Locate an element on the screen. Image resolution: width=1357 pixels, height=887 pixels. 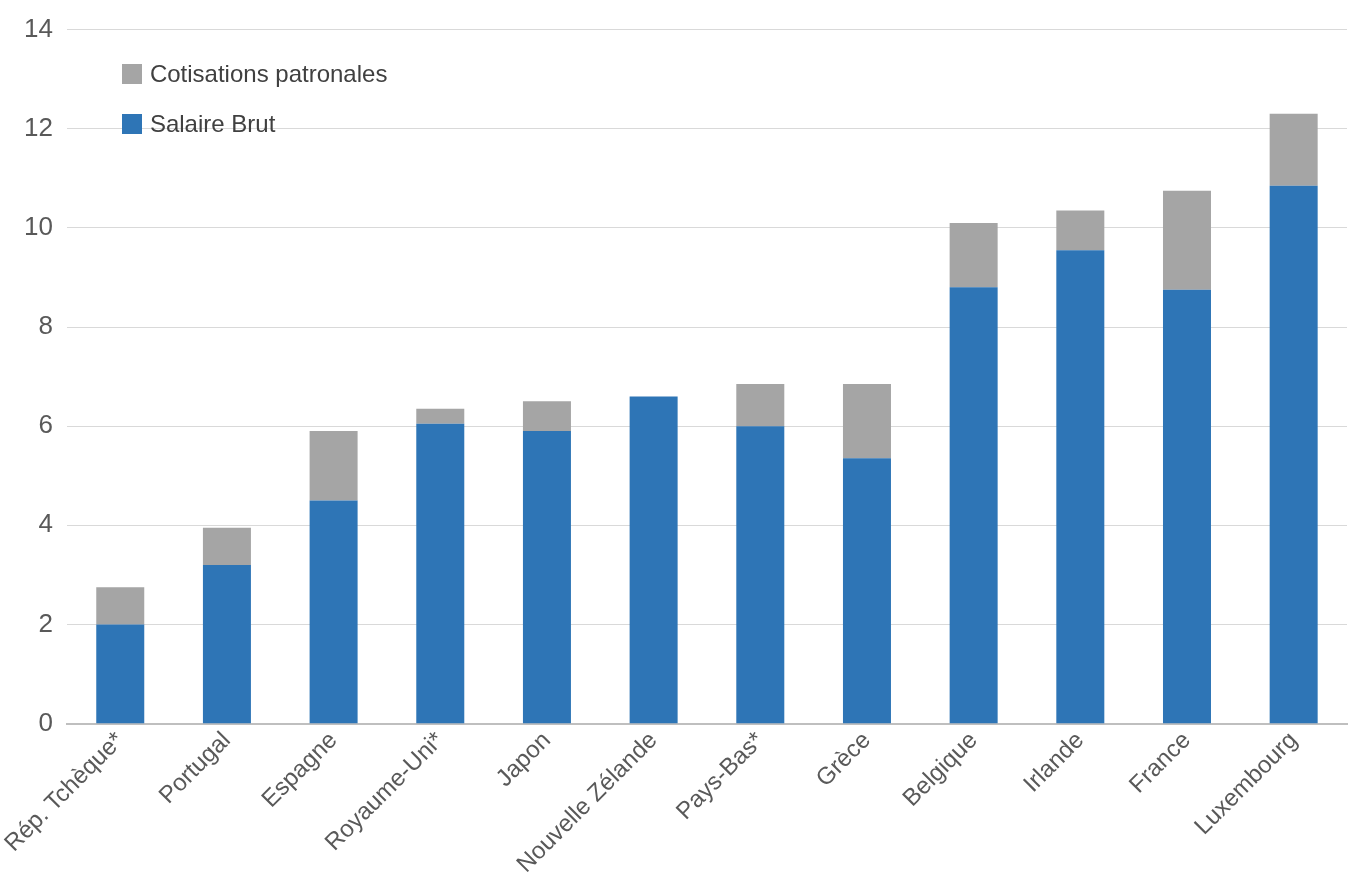
y-tick-label: 14 is located at coordinates (38, 27).